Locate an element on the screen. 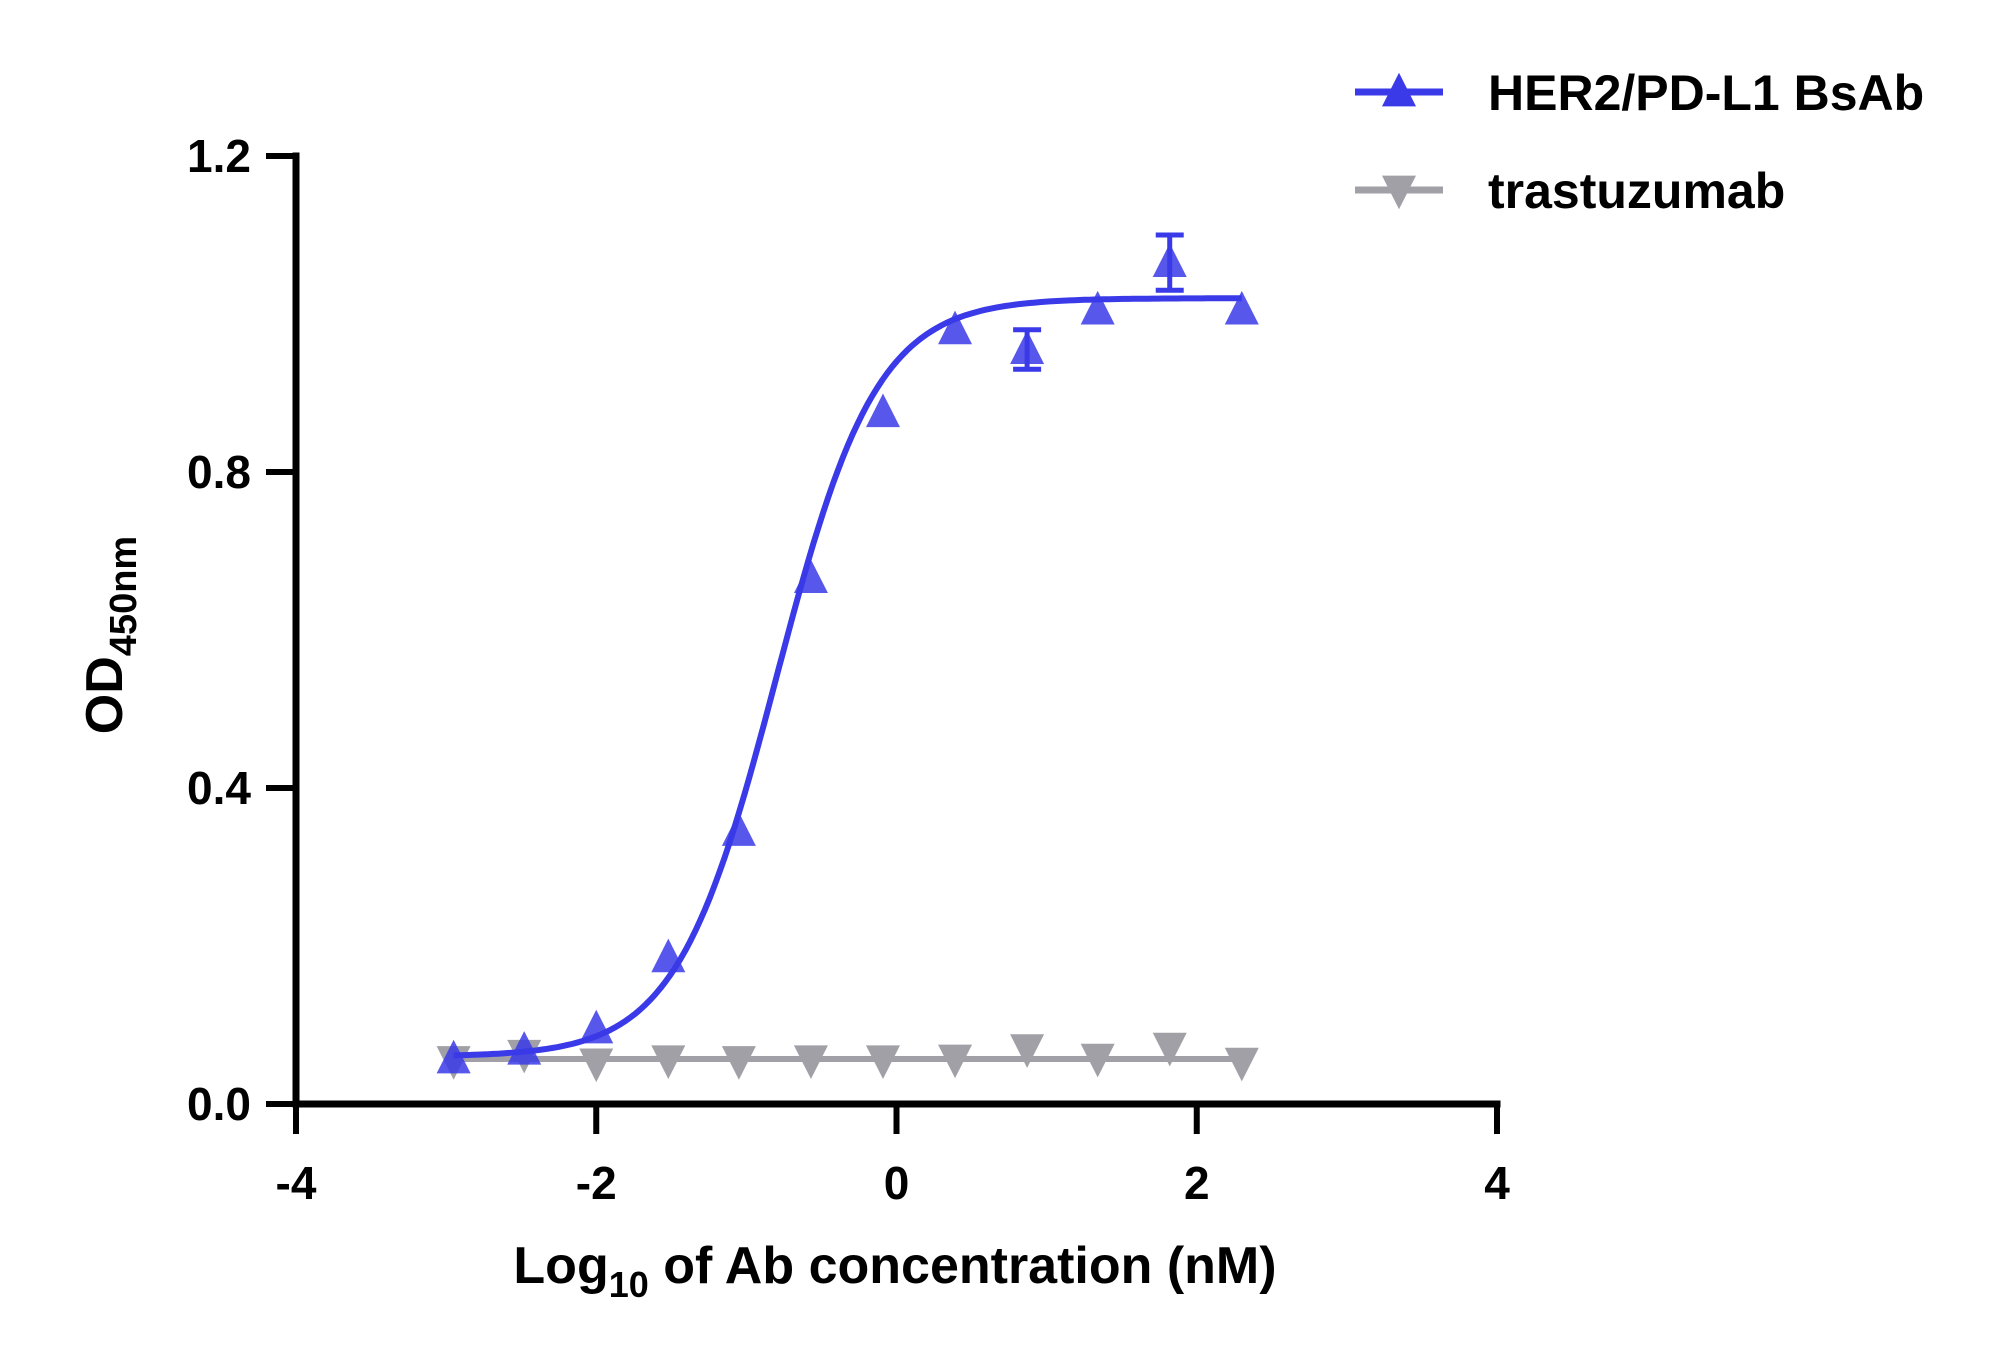 Image resolution: width=2000 pixels, height=1351 pixels. x-axis-title-subscript: 10 is located at coordinates (629, 1284).